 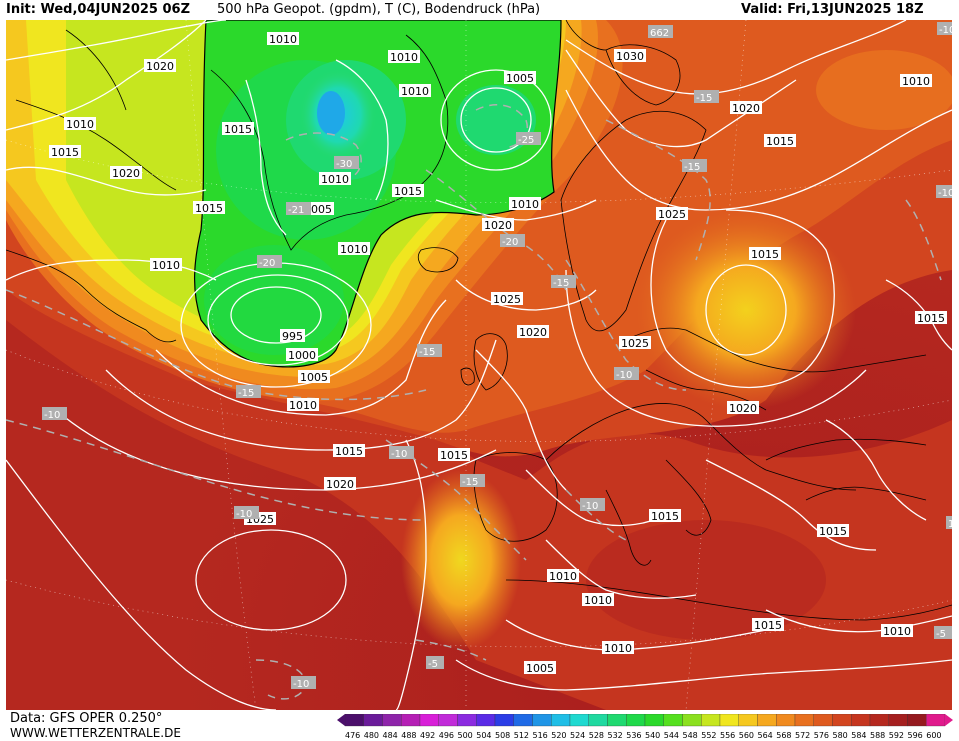 I want to click on isobar-label: 1005, so click(x=314, y=377).